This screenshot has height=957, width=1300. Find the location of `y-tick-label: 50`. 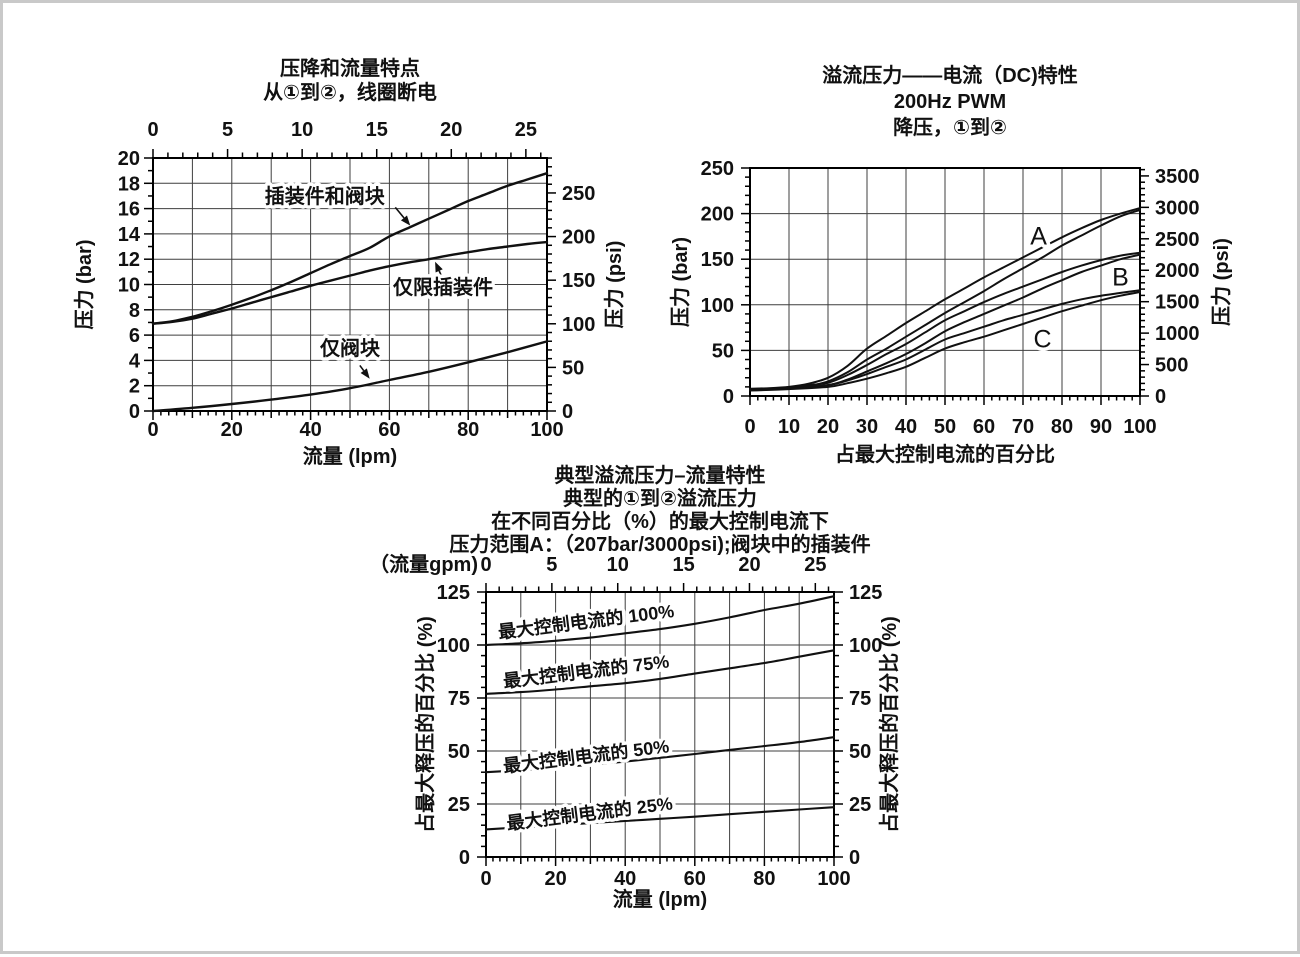

y-tick-label: 50 is located at coordinates (723, 351).